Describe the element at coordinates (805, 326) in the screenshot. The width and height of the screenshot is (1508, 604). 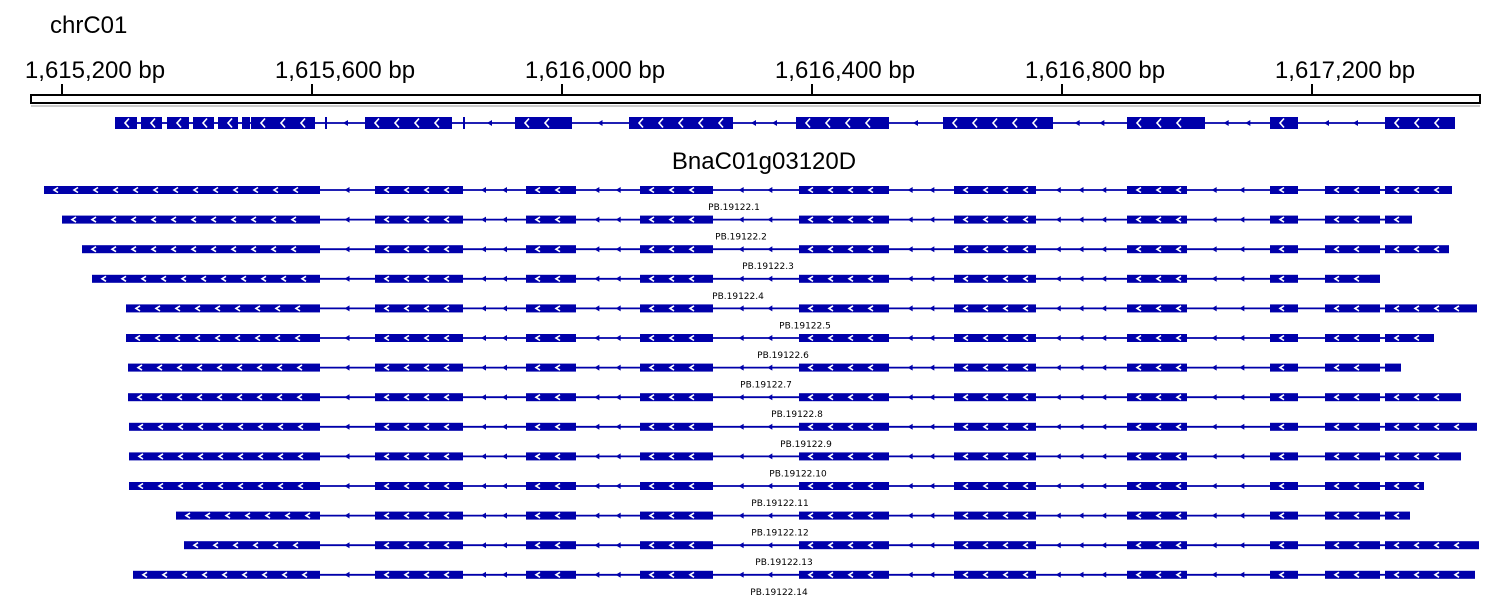
I see `transcript-label: PB.19122.5` at that location.